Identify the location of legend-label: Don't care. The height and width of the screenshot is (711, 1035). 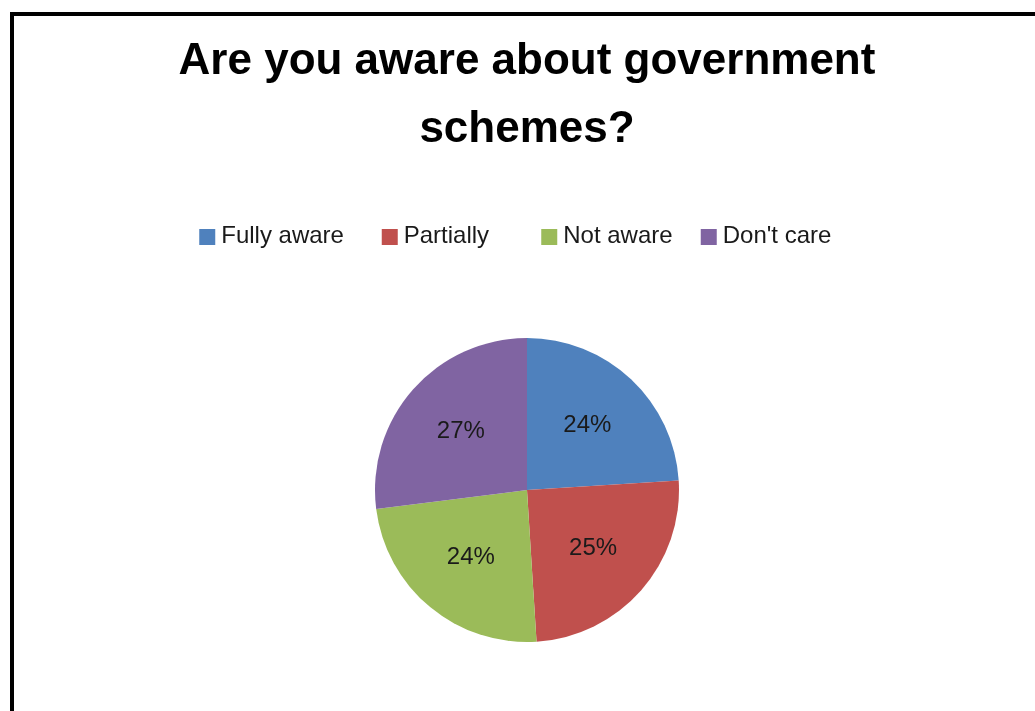
(777, 235).